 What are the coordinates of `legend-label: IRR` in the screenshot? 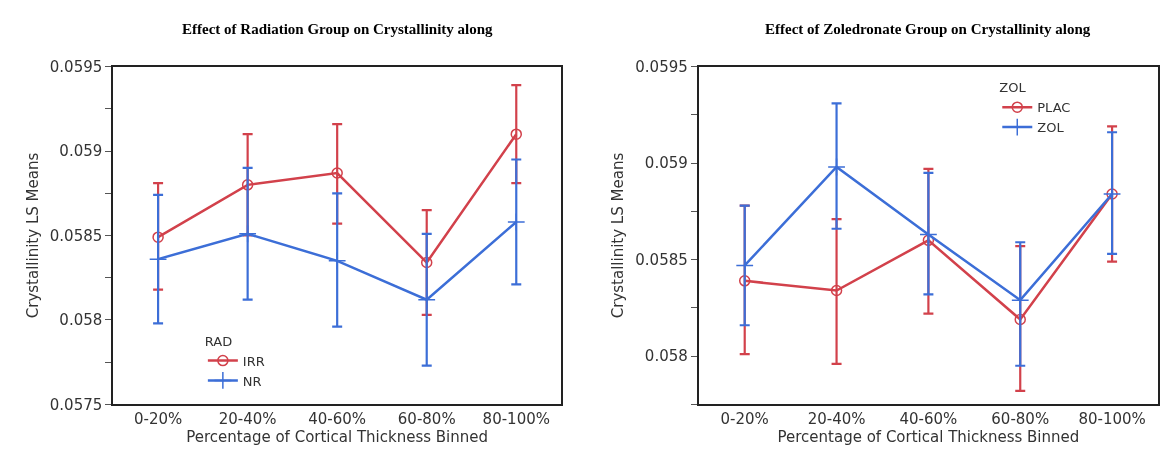 It's located at (253, 361).